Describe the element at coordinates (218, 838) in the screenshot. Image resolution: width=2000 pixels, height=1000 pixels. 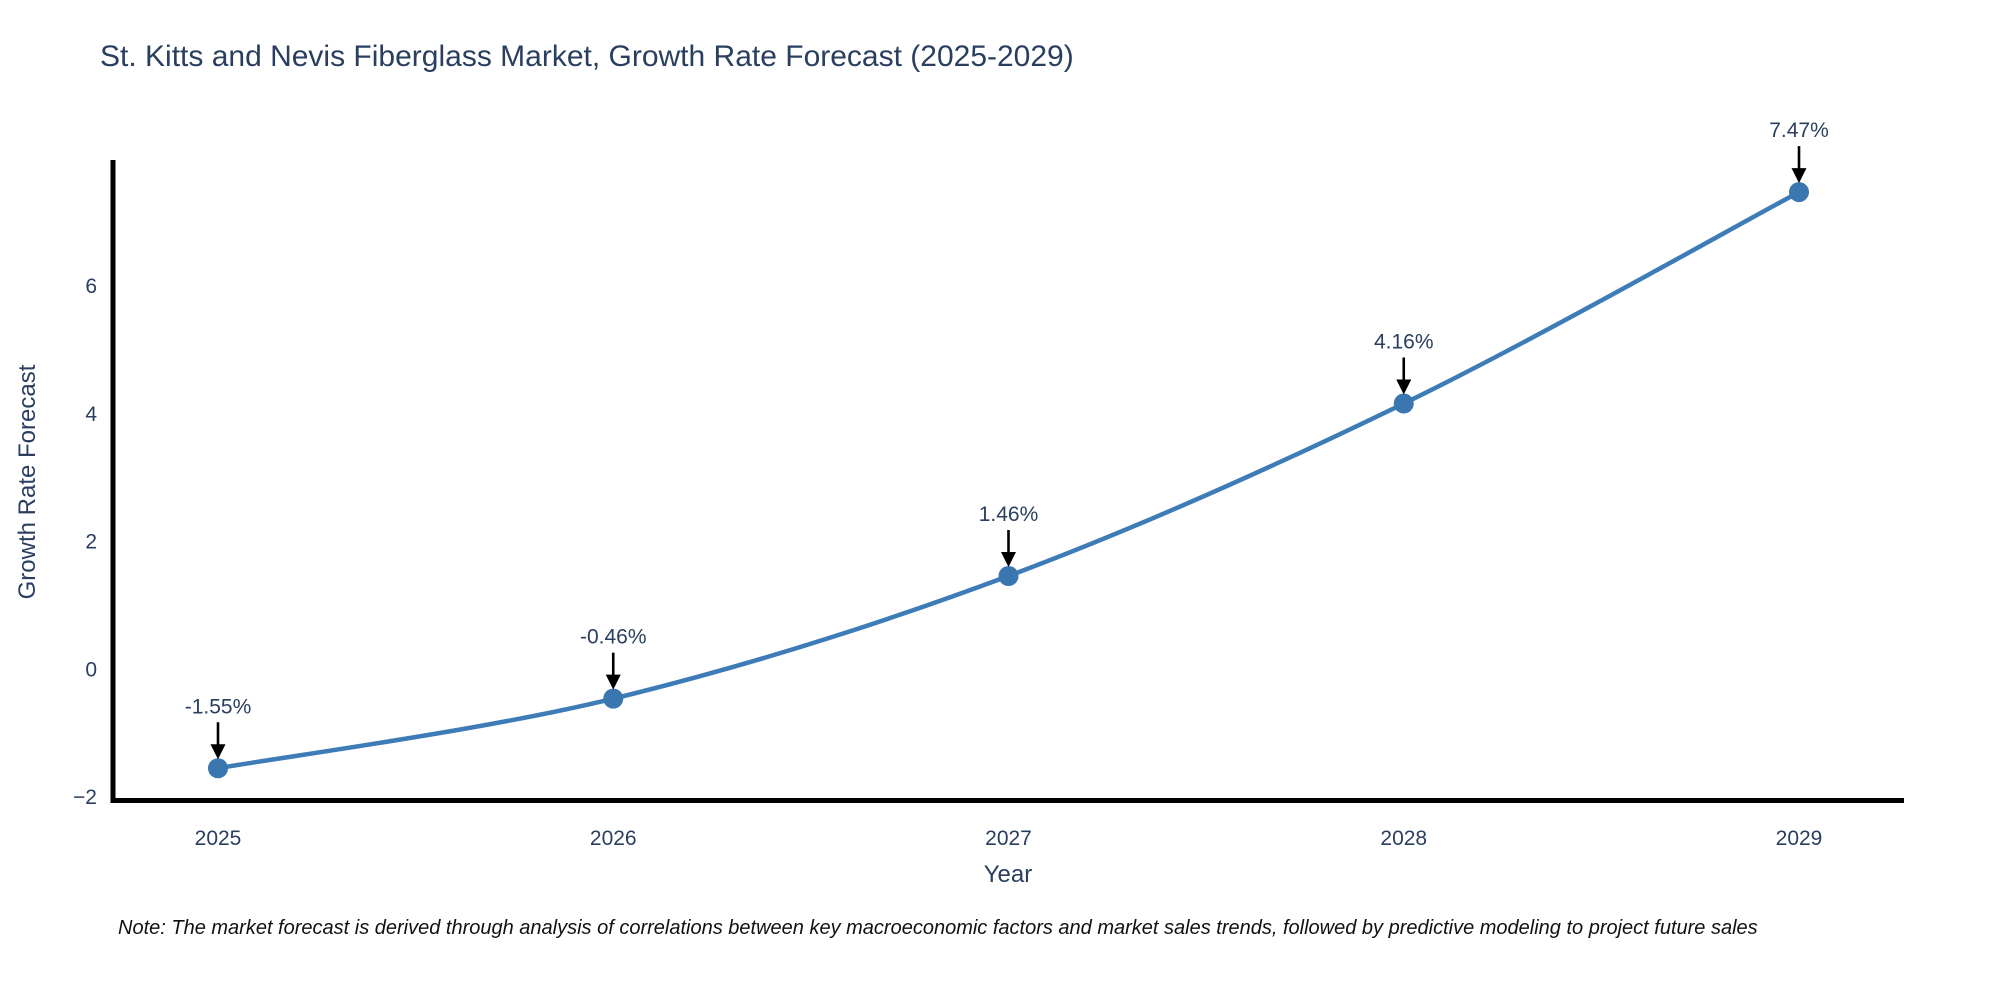
I see `x-tick-label: 2025` at that location.